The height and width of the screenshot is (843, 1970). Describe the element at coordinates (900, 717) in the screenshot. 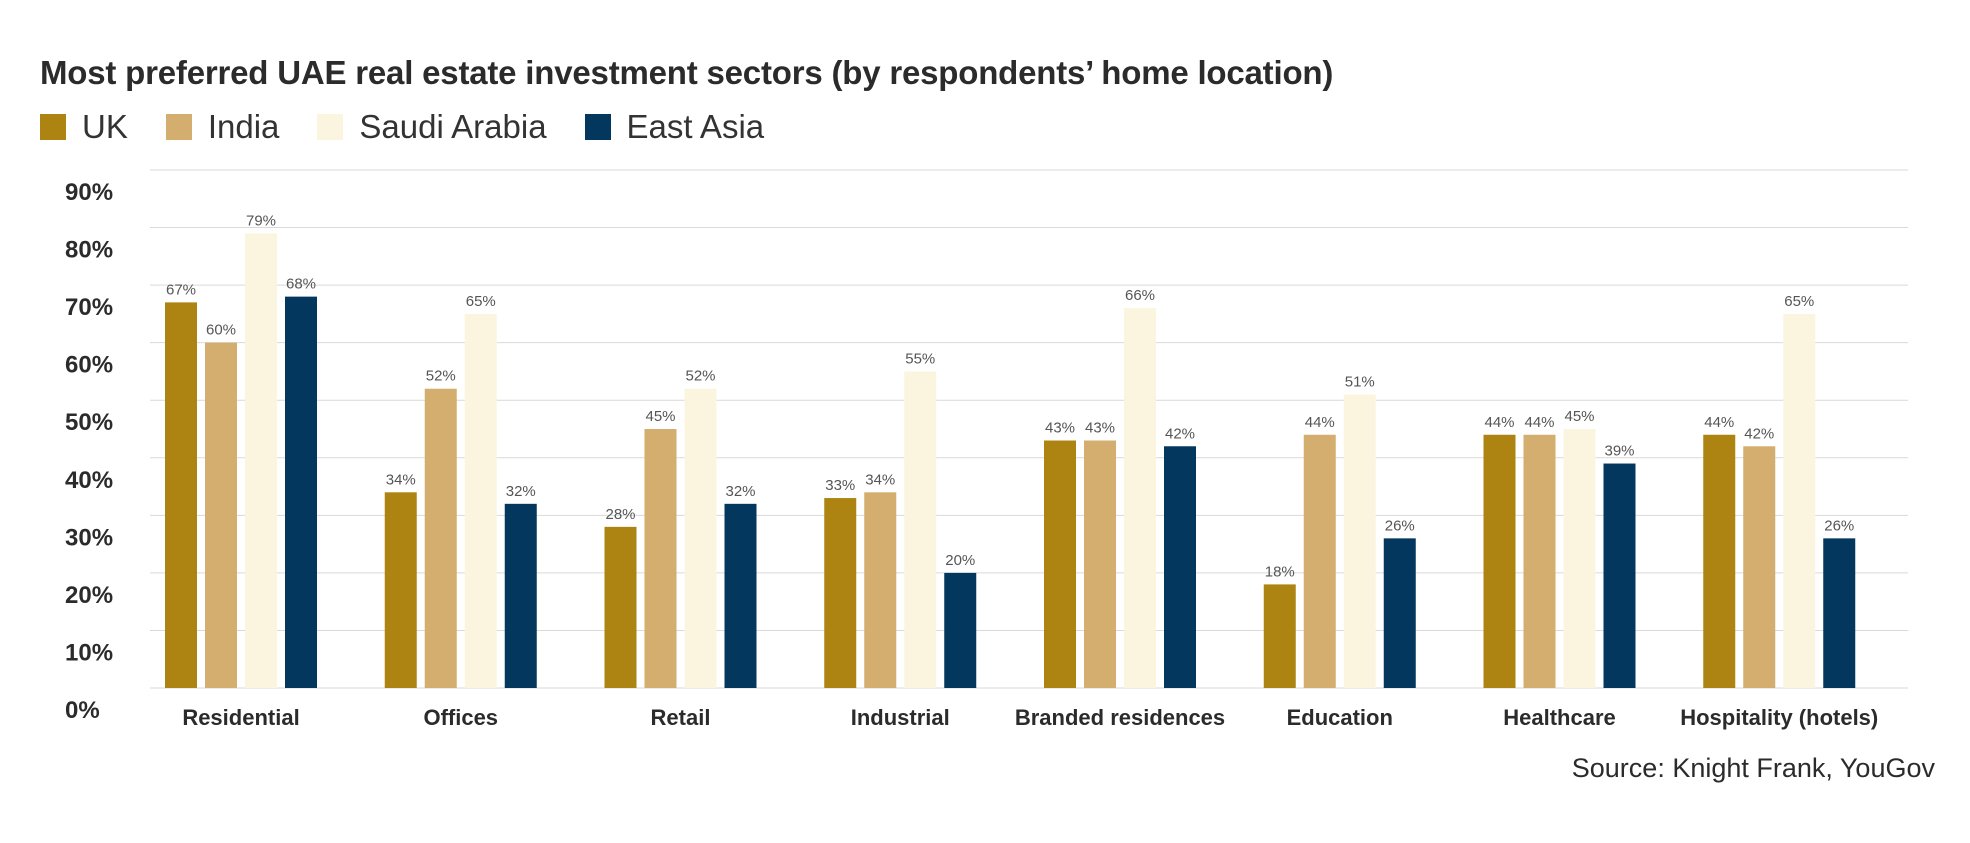

I see `x-tick-label: Industrial` at that location.